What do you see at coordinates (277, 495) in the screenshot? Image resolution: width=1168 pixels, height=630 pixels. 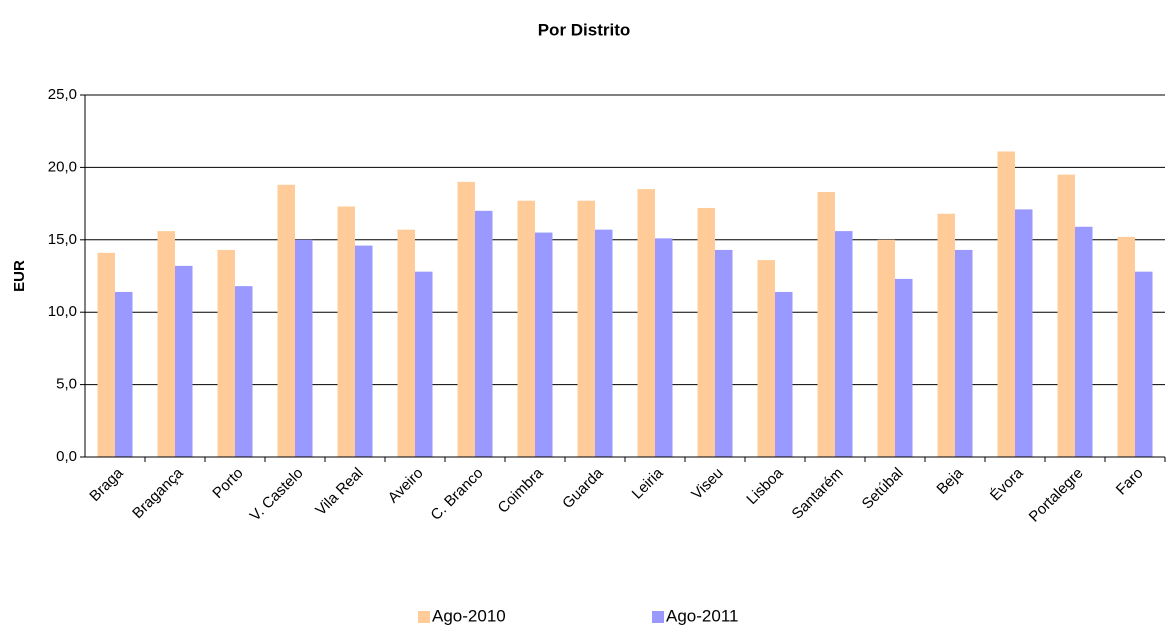 I see `x-tick-label: V. Castelo` at bounding box center [277, 495].